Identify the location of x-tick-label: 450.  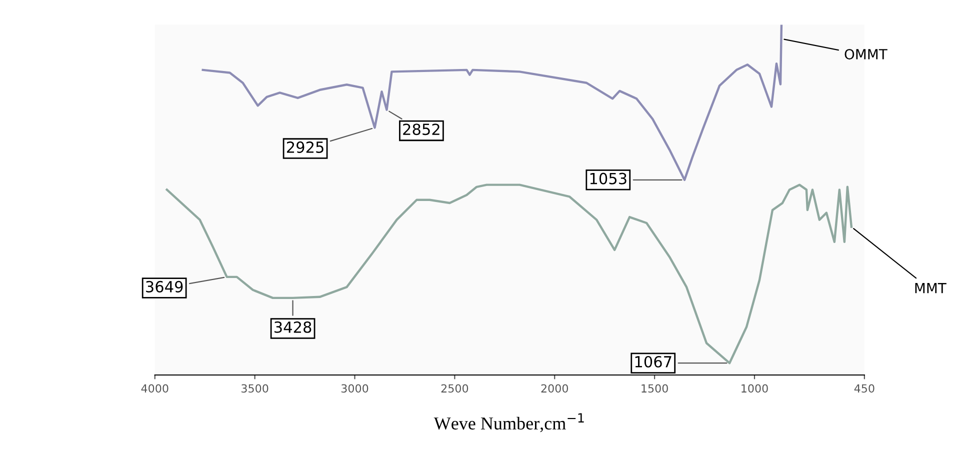
(864, 388).